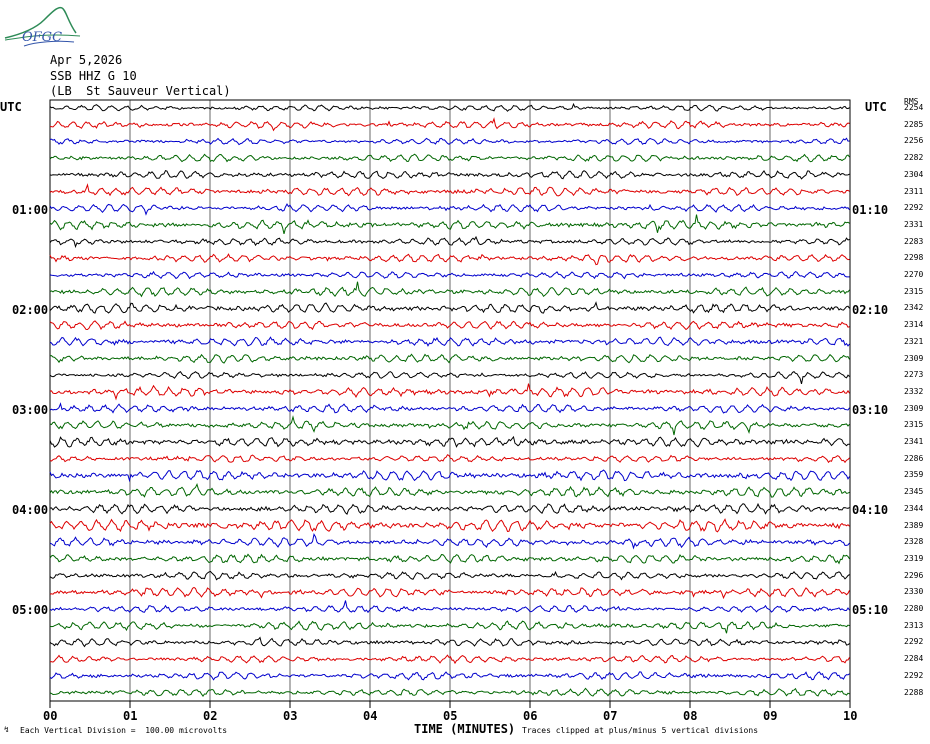 The image size is (930, 744). What do you see at coordinates (914, 441) in the screenshot?
I see `rms-value: 2341` at bounding box center [914, 441].